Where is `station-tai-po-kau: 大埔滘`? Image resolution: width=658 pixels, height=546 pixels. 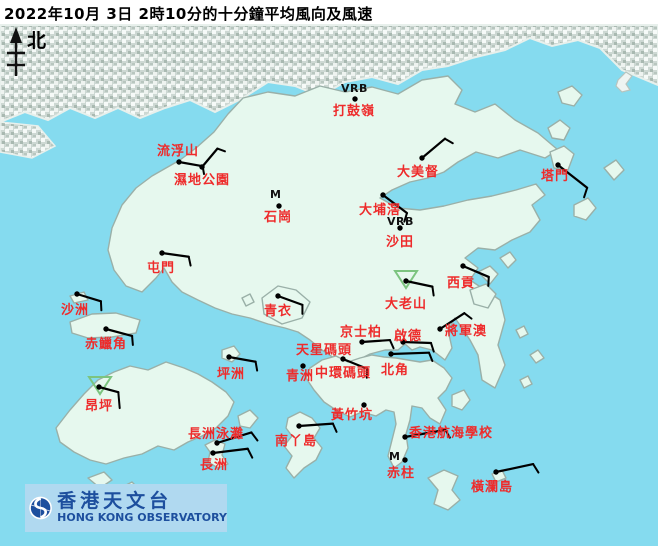 station-tai-po-kau: 大埔滘 is located at coordinates (384, 207).